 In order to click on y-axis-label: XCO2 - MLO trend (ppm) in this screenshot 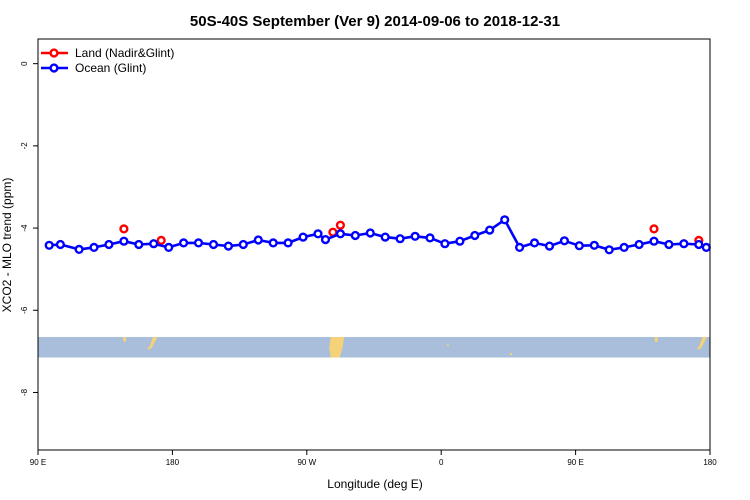, I will do `click(7, 245)`.